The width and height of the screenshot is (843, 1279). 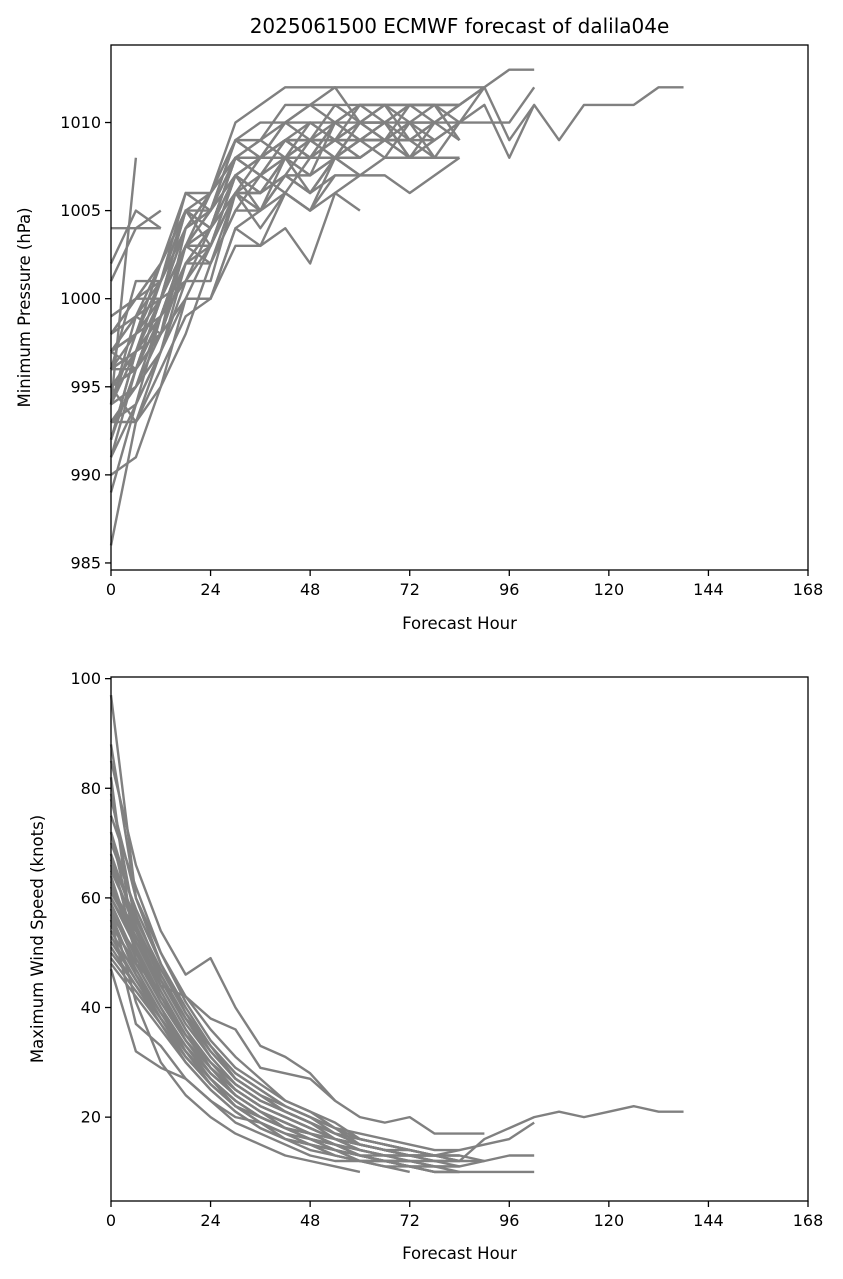 What do you see at coordinates (808, 589) in the screenshot?
I see `pressure-x-tick-label: 168` at bounding box center [808, 589].